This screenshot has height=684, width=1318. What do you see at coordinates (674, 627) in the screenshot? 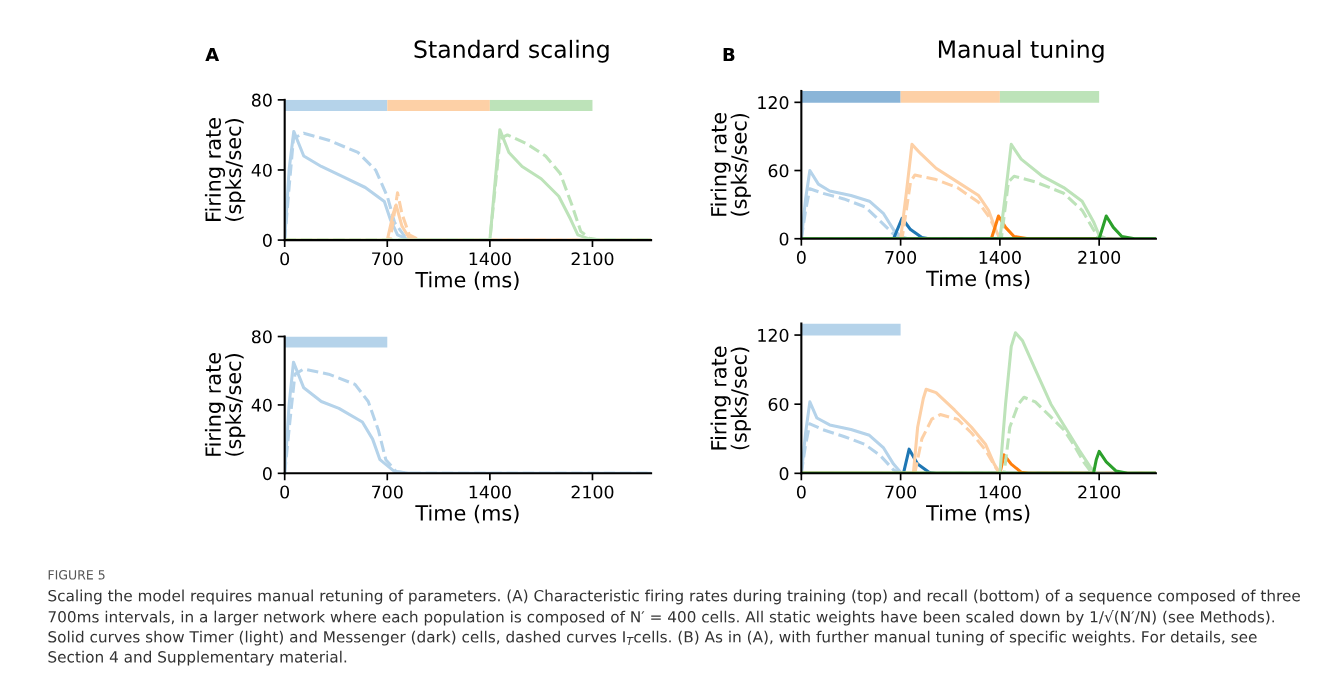
I see `text: Scaling the model requires manual retuning of parameters. (A) Characteristic firing rates during training (top) and recall (bottom) of a sequence composed of three 700ms intervals, in a larger network where each population is composed of N′ = 400 cells. All static weights have been scaled down by 1/√(N′/N) (see Methods). Solid curves show Timer (light) and Messenger (dark) cells, dashed curves I$_{T}$cells. (B) As in (A), with further manual tuning of specific weights. For details, see Section 4 and Supplementary material.` at bounding box center [674, 627].